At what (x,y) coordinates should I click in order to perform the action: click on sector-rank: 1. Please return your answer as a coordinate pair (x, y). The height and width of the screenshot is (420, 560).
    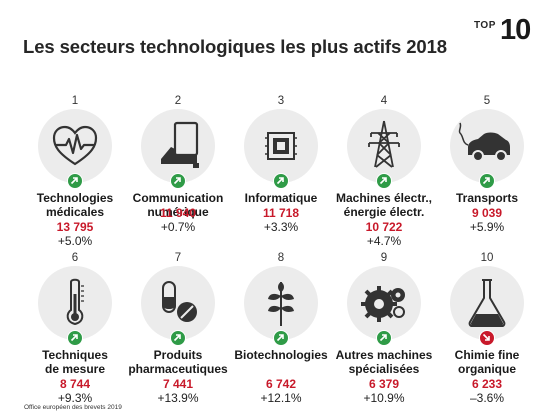
    Looking at the image, I should click on (75, 101).